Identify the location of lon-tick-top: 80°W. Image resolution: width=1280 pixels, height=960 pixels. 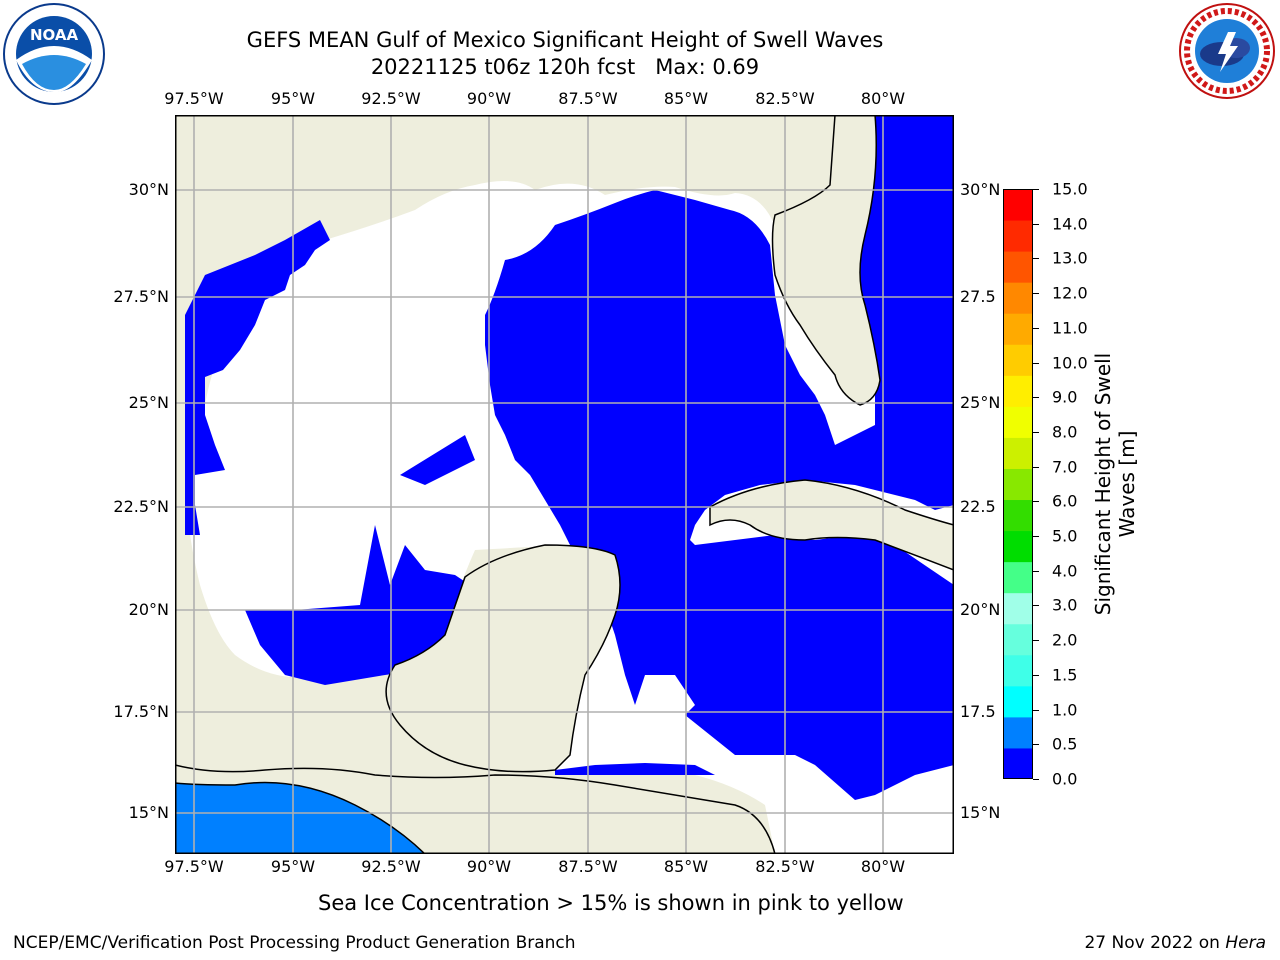
(883, 98).